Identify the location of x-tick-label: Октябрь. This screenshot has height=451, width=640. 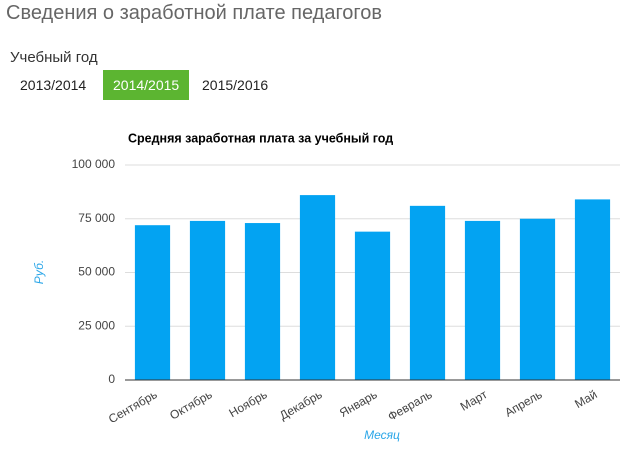
(190, 404).